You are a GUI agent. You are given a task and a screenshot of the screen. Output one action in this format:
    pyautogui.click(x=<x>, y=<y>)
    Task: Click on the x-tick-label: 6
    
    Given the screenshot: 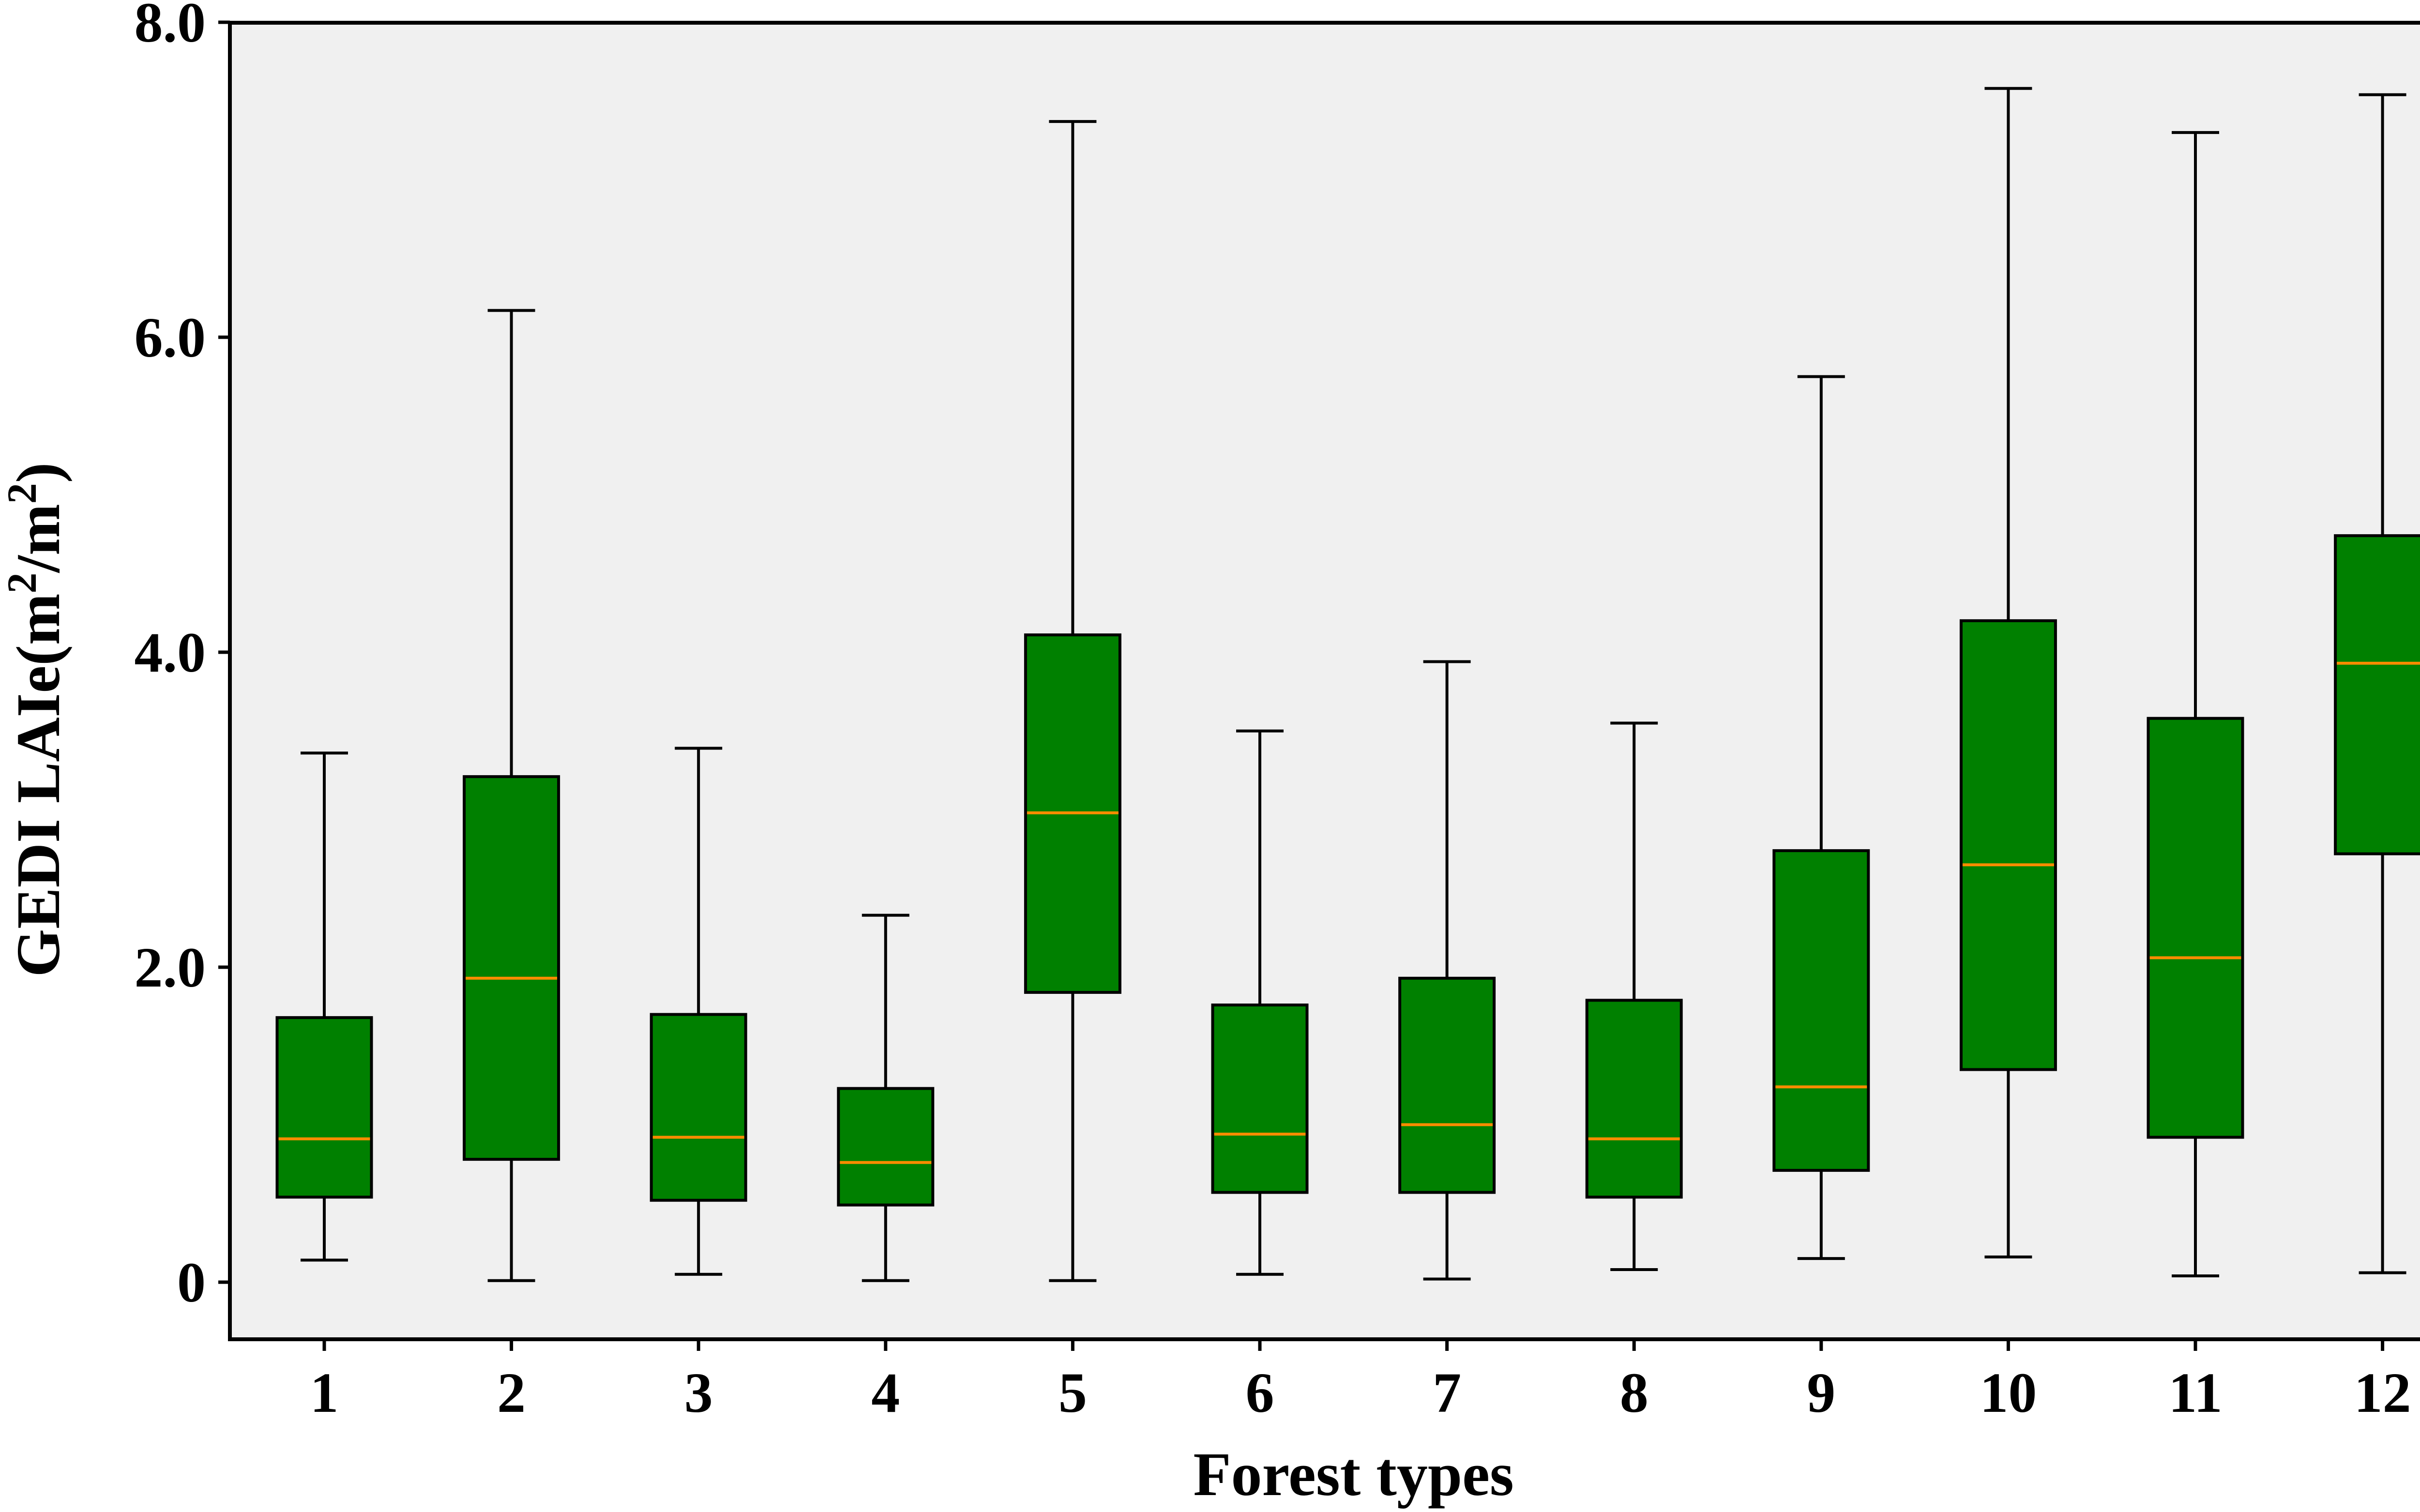 What is the action you would take?
    pyautogui.click(x=1260, y=1392)
    